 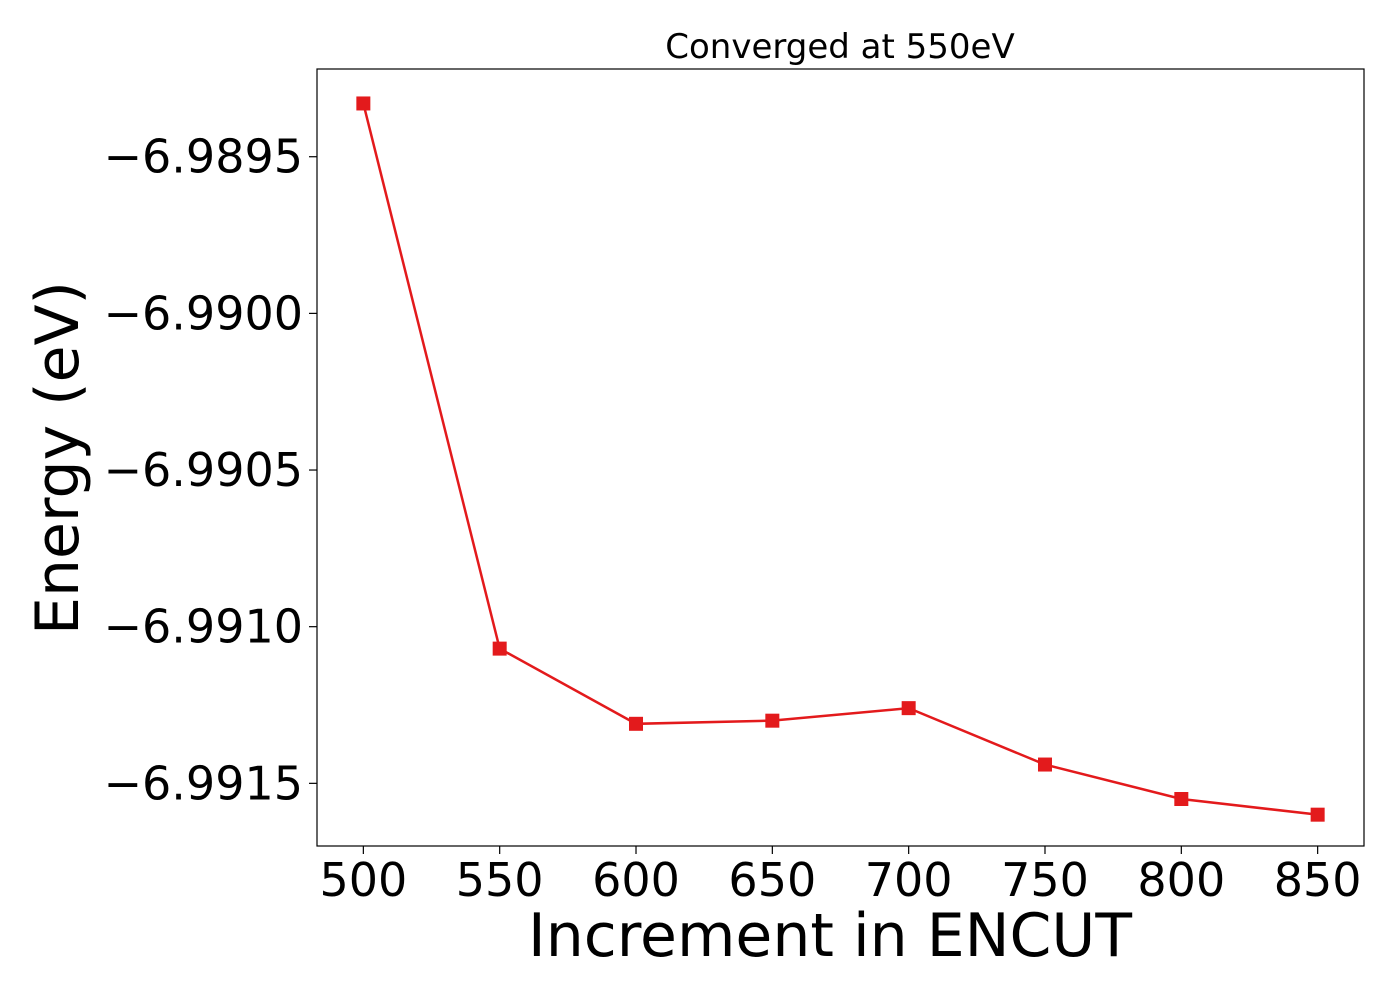 I want to click on y-axis-label: Energy (eV), so click(x=58, y=458).